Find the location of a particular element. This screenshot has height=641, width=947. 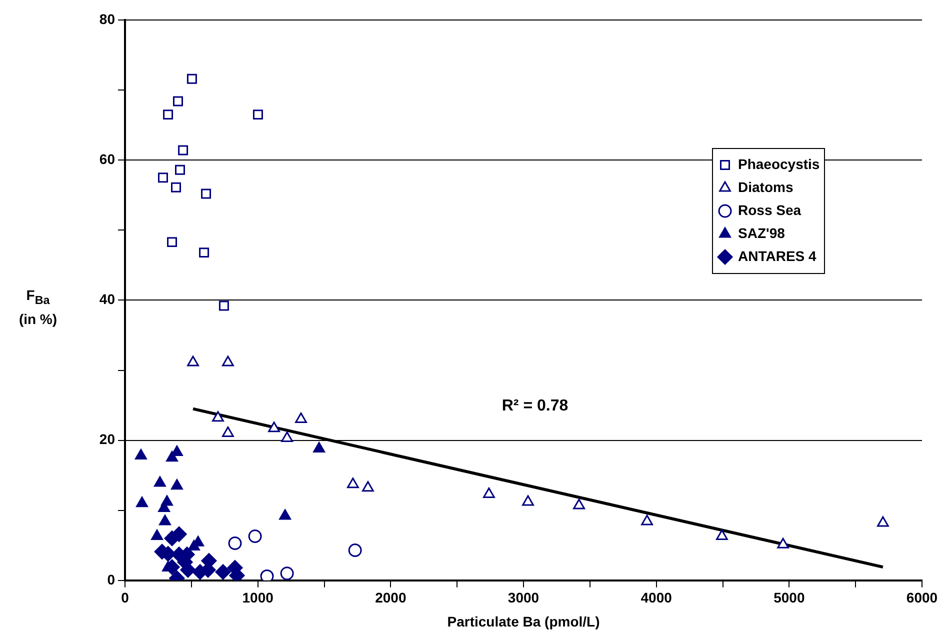

annotation: R² = 0.78 is located at coordinates (535, 405).